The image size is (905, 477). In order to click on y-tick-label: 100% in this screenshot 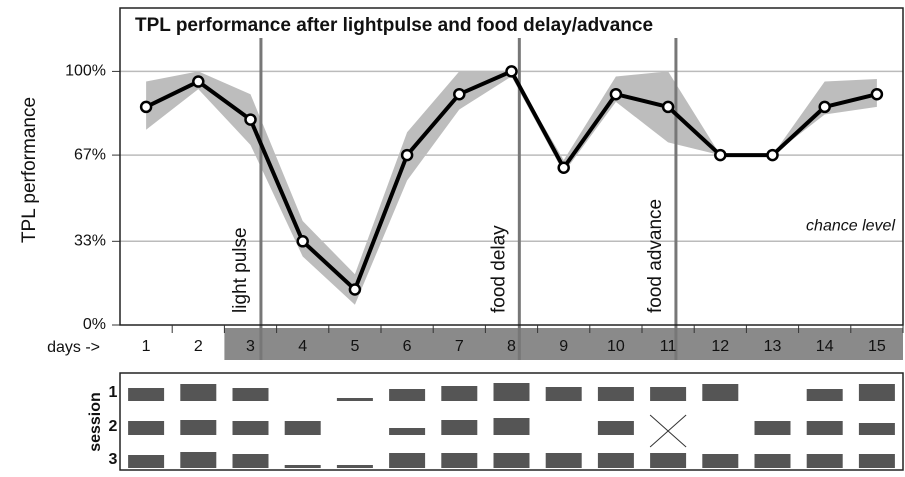, I will do `click(85, 71)`.